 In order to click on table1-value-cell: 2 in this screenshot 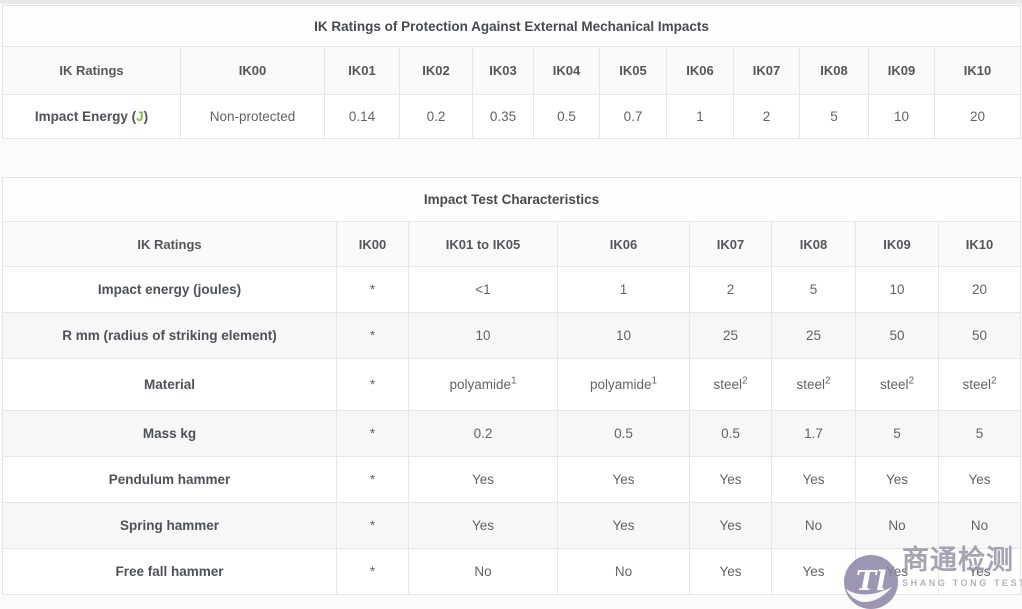, I will do `click(766, 116)`.